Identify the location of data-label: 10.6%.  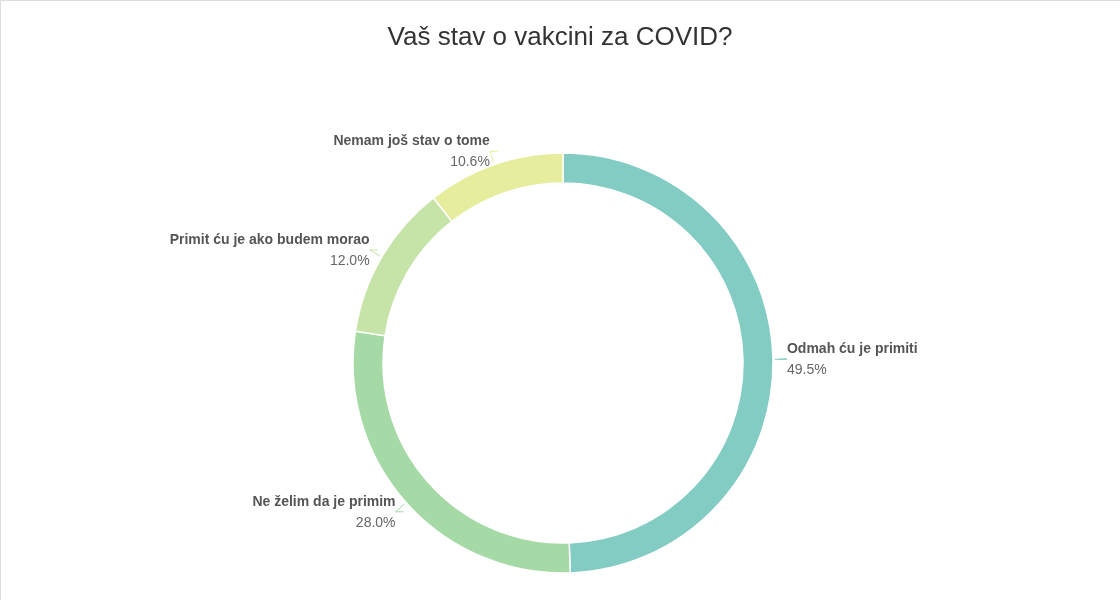
(470, 161).